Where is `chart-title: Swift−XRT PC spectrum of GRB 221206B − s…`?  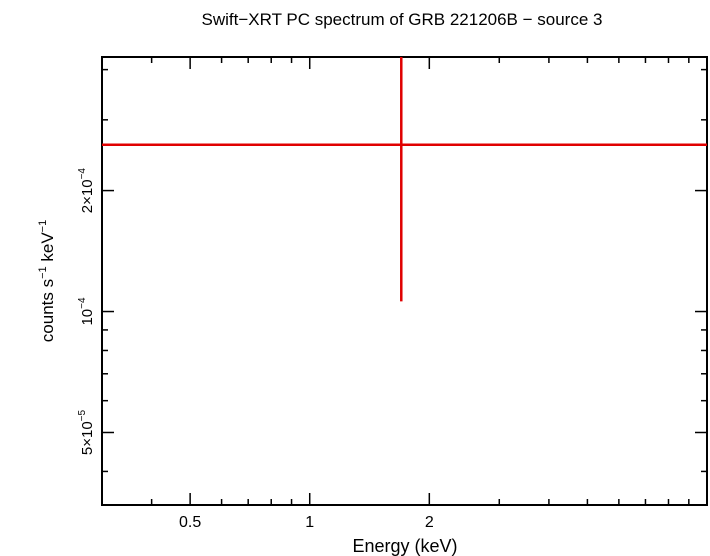 chart-title: Swift−XRT PC spectrum of GRB 221206B − s… is located at coordinates (402, 19).